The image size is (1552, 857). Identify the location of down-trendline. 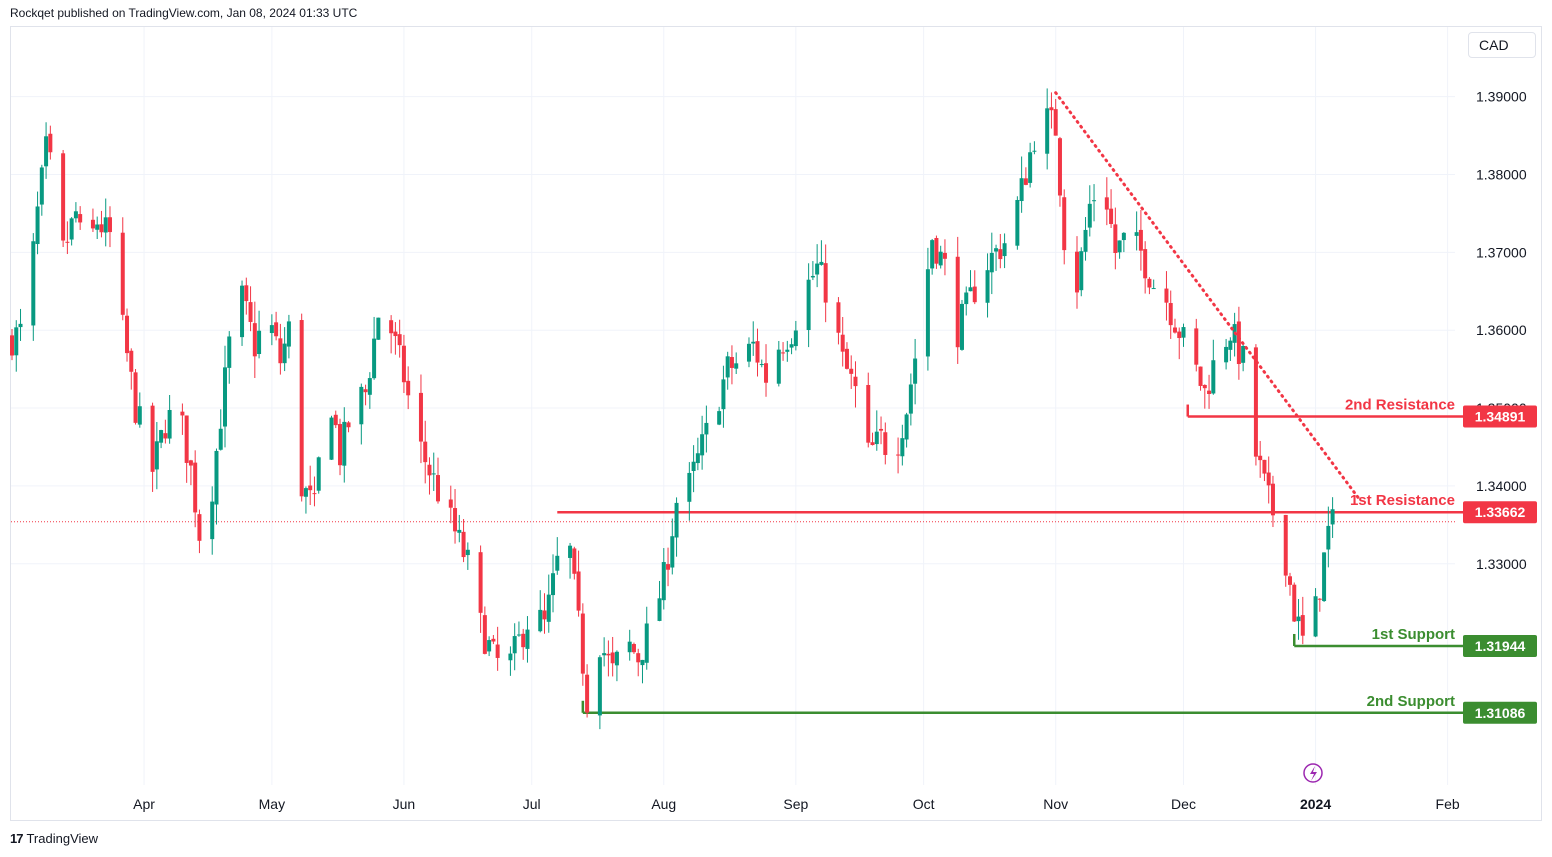
(1207, 295).